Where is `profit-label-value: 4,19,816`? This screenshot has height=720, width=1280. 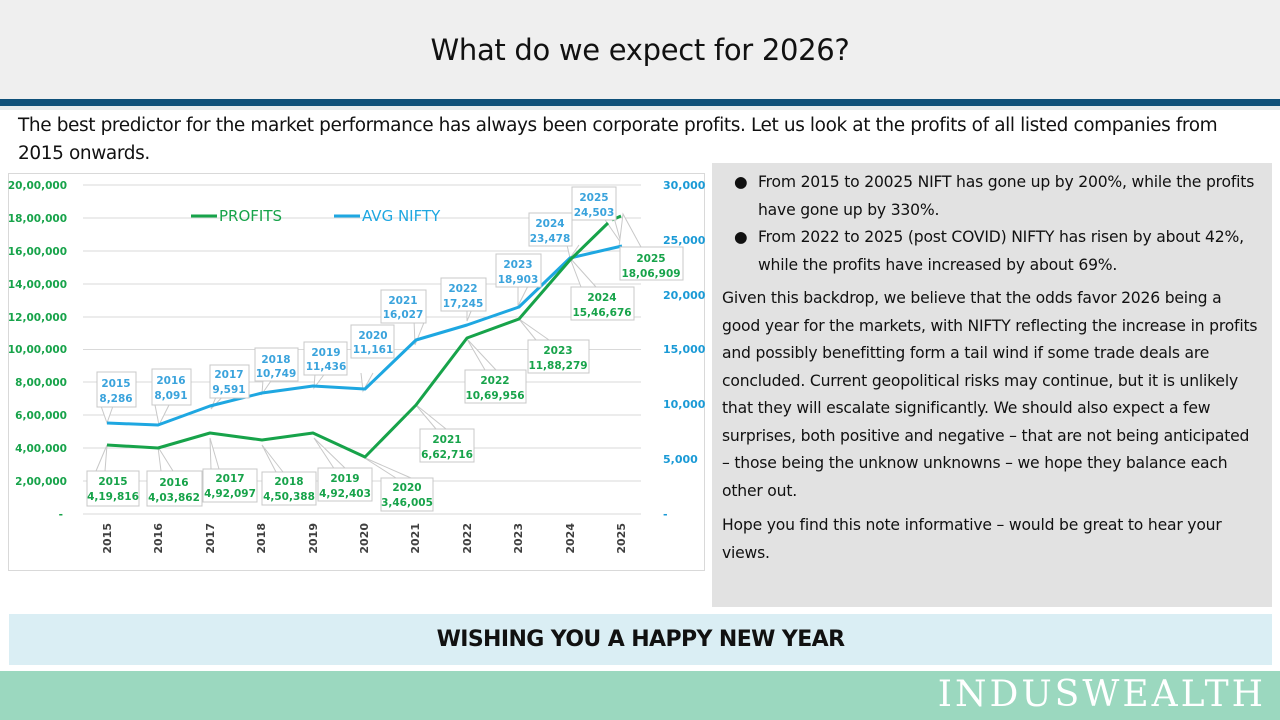
profit-label-value: 4,19,816 is located at coordinates (113, 497).